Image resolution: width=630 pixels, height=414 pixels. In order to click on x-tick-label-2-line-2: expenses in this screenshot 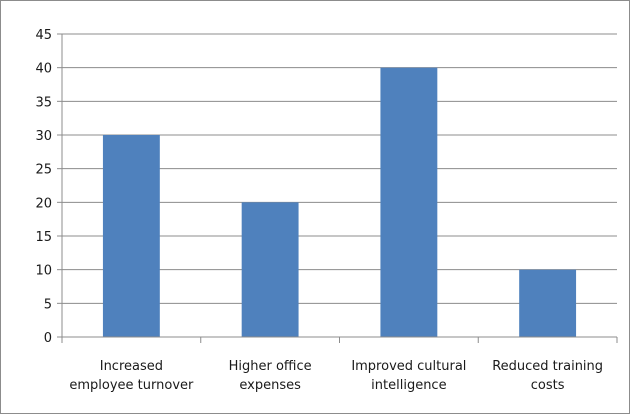, I will do `click(270, 385)`.